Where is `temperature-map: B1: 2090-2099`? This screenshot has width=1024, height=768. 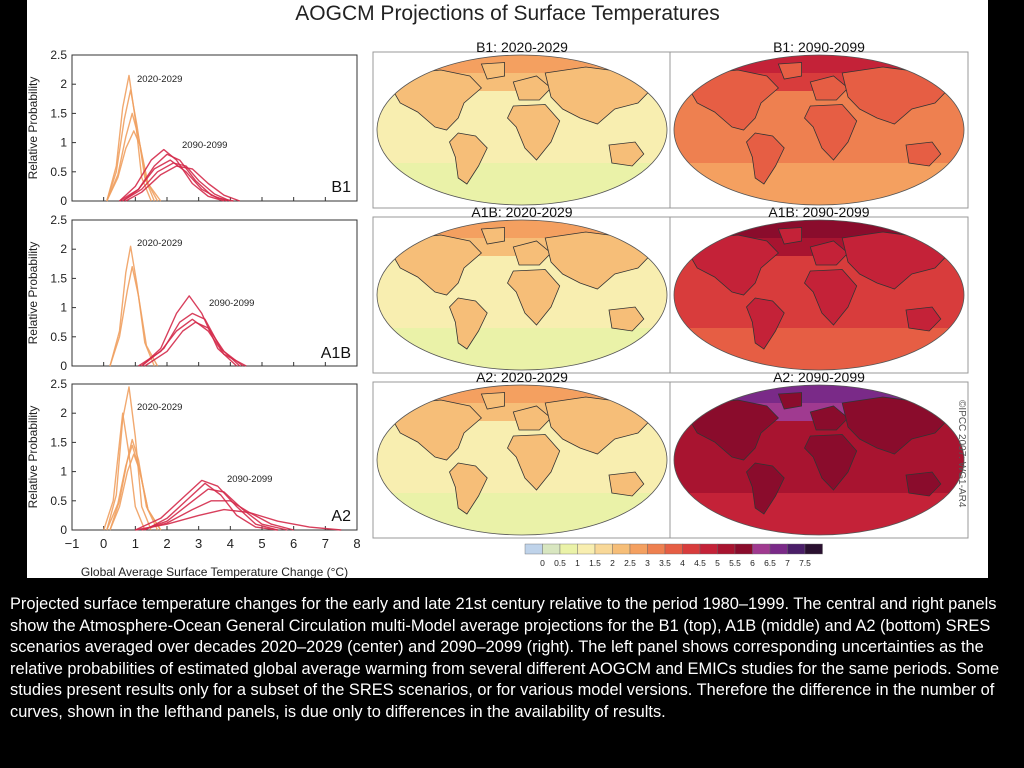
temperature-map: B1: 2090-2099 is located at coordinates (819, 124).